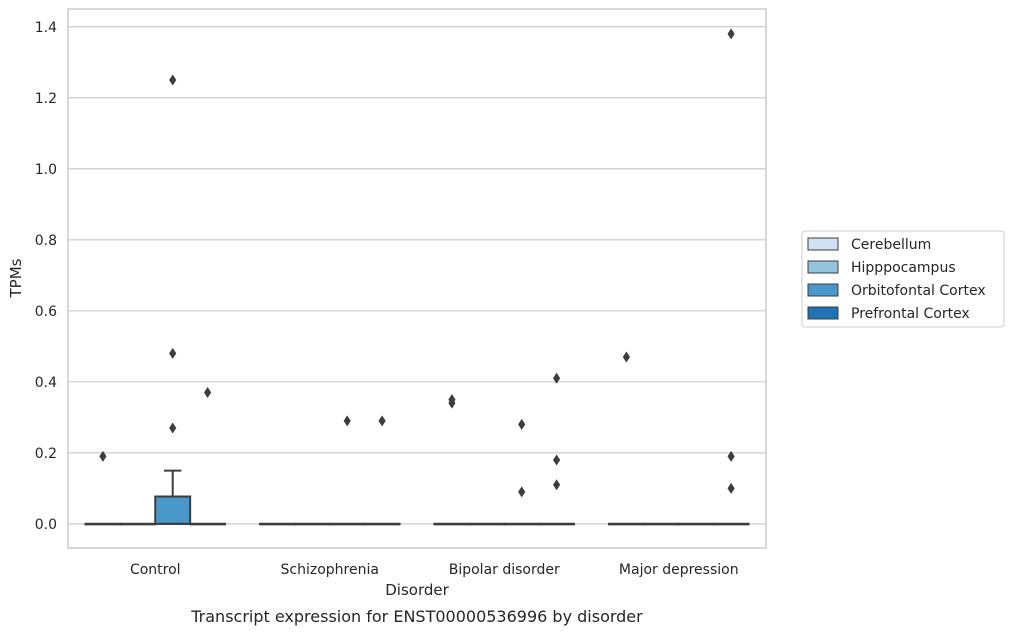 This screenshot has height=634, width=1014. I want to click on legend-frame, so click(903, 279).